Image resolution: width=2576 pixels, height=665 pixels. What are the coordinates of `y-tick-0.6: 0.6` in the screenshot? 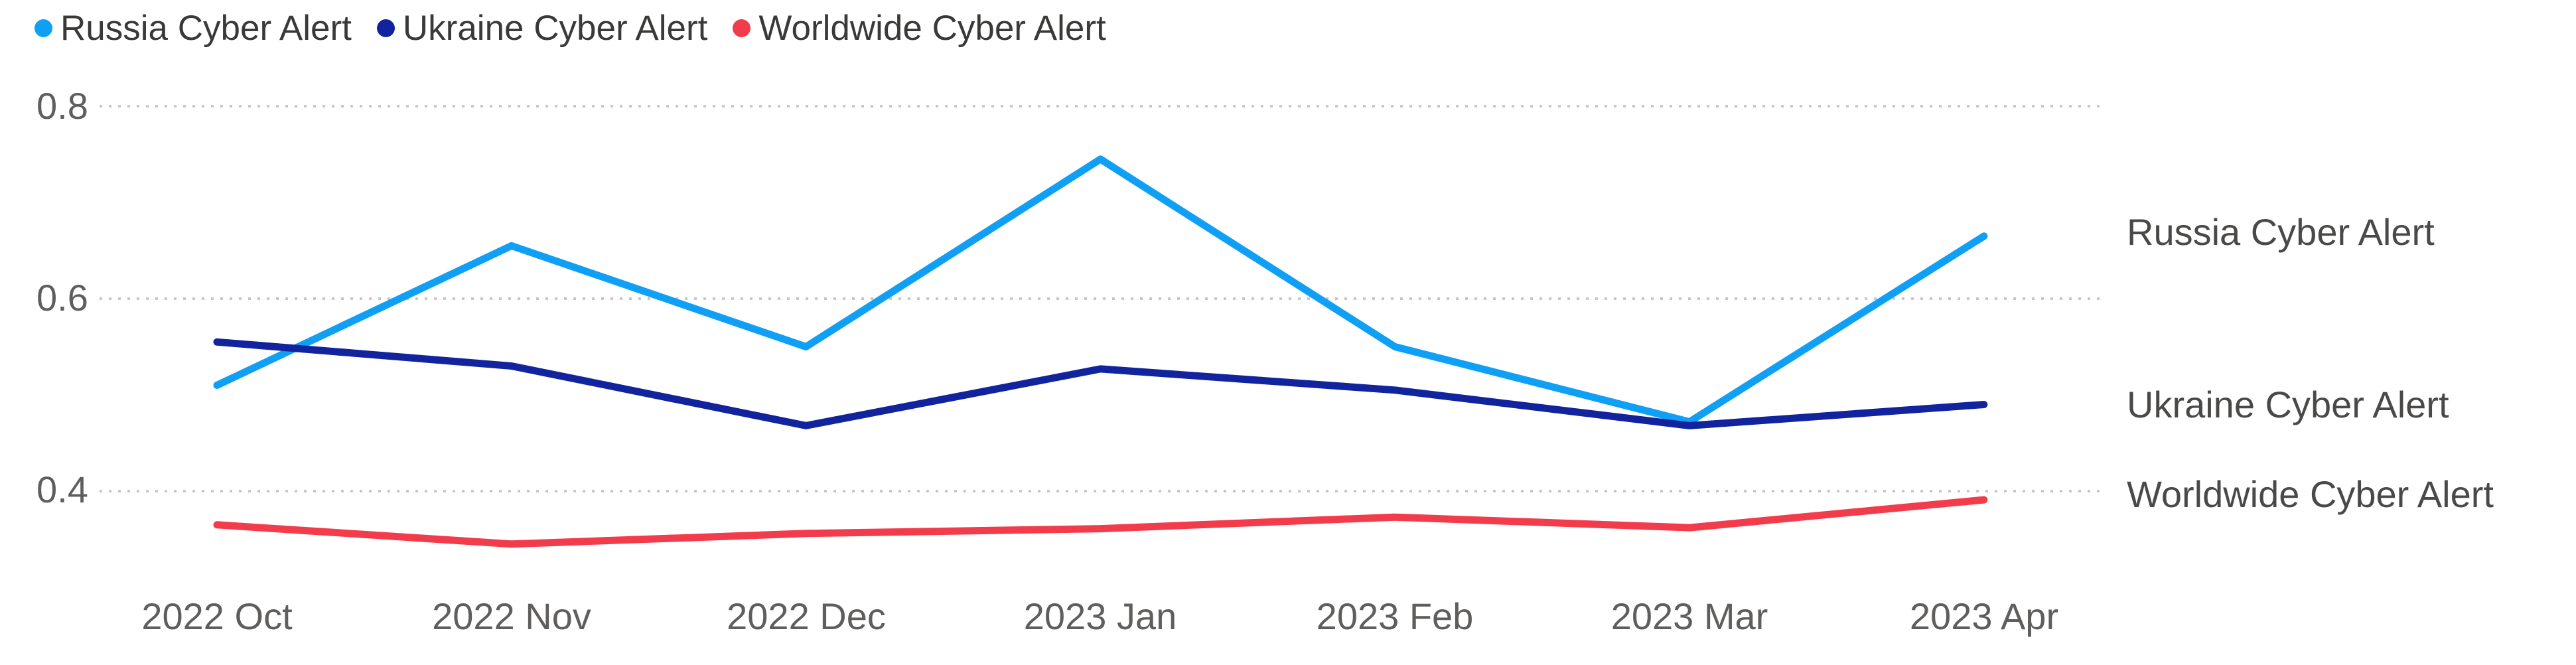 It's located at (62, 298).